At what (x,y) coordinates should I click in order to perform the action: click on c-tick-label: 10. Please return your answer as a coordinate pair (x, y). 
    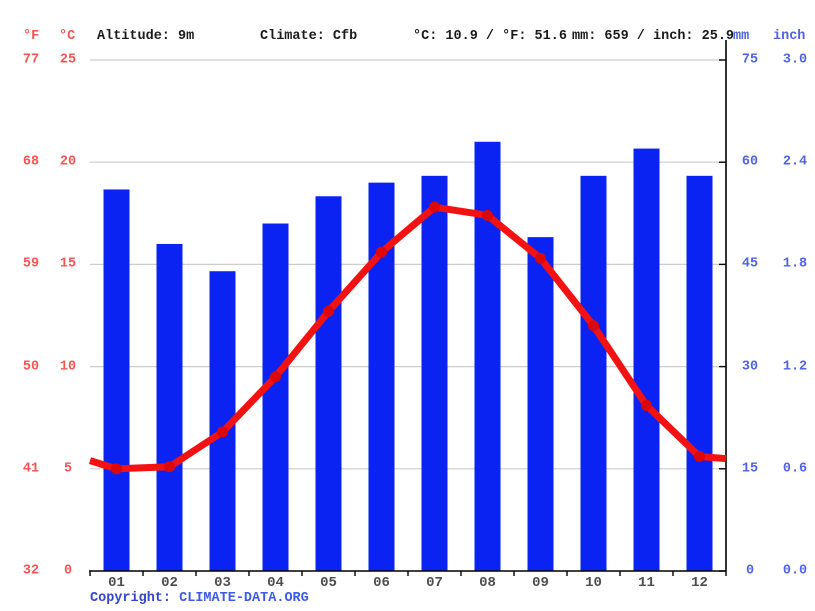
    Looking at the image, I should click on (68, 367).